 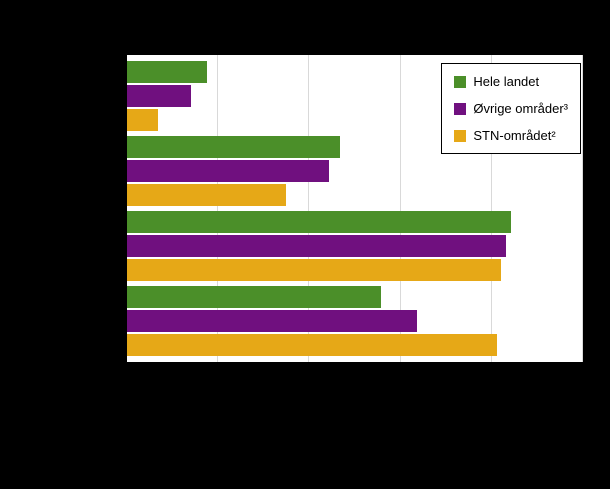 I want to click on legend-item: Øvrige områder³, so click(x=511, y=108).